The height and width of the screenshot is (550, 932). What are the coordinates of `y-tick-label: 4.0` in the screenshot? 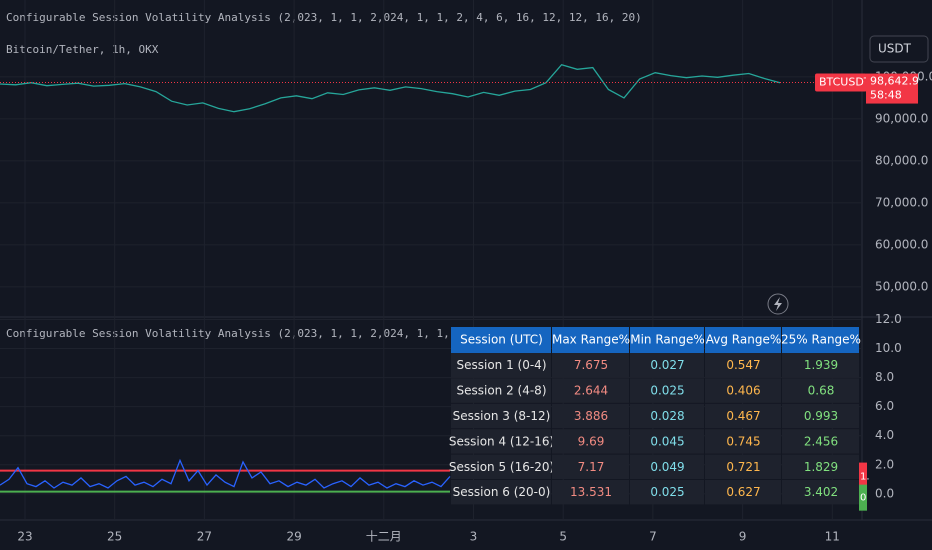 It's located at (884, 435).